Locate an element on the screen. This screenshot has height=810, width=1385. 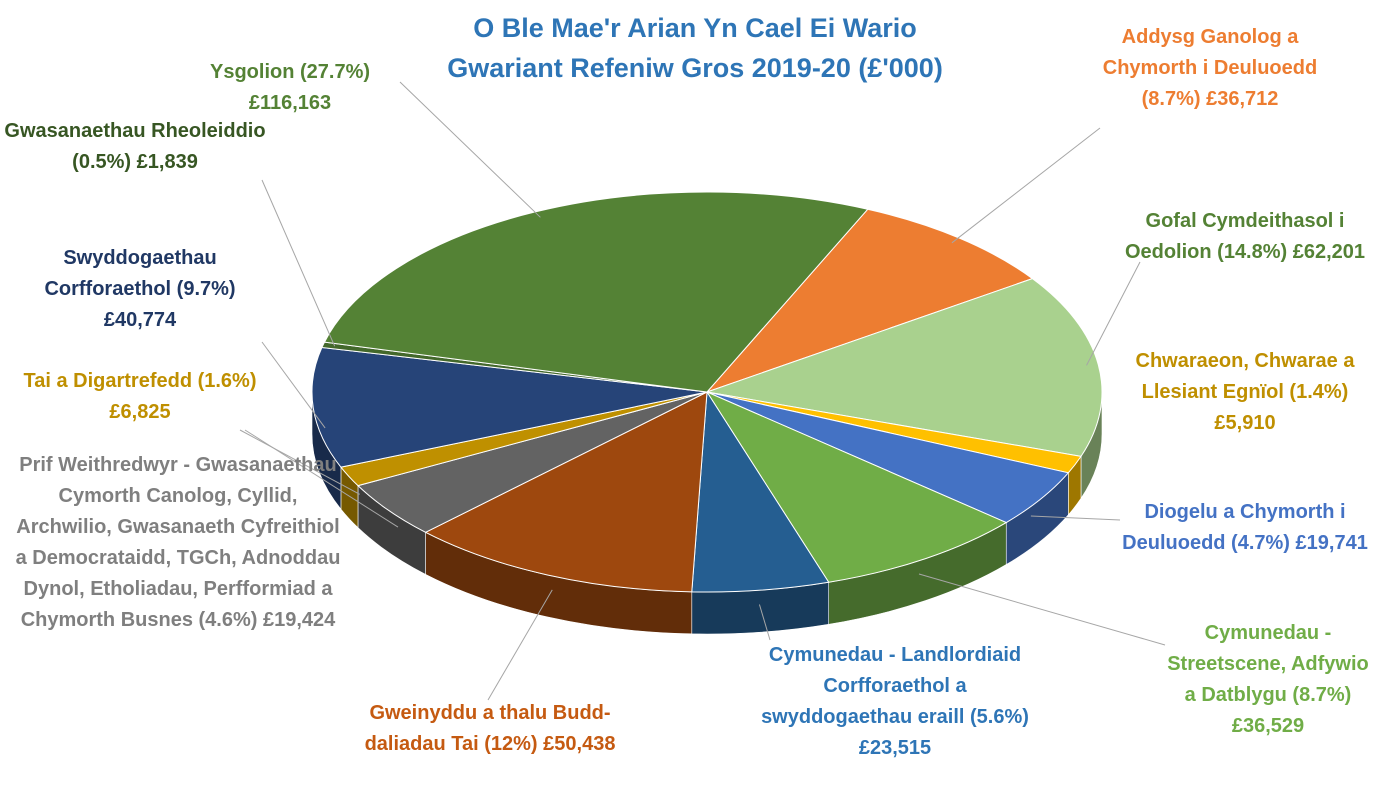
data-label: Ysgolion (27.7%) £116,163 is located at coordinates (290, 88).